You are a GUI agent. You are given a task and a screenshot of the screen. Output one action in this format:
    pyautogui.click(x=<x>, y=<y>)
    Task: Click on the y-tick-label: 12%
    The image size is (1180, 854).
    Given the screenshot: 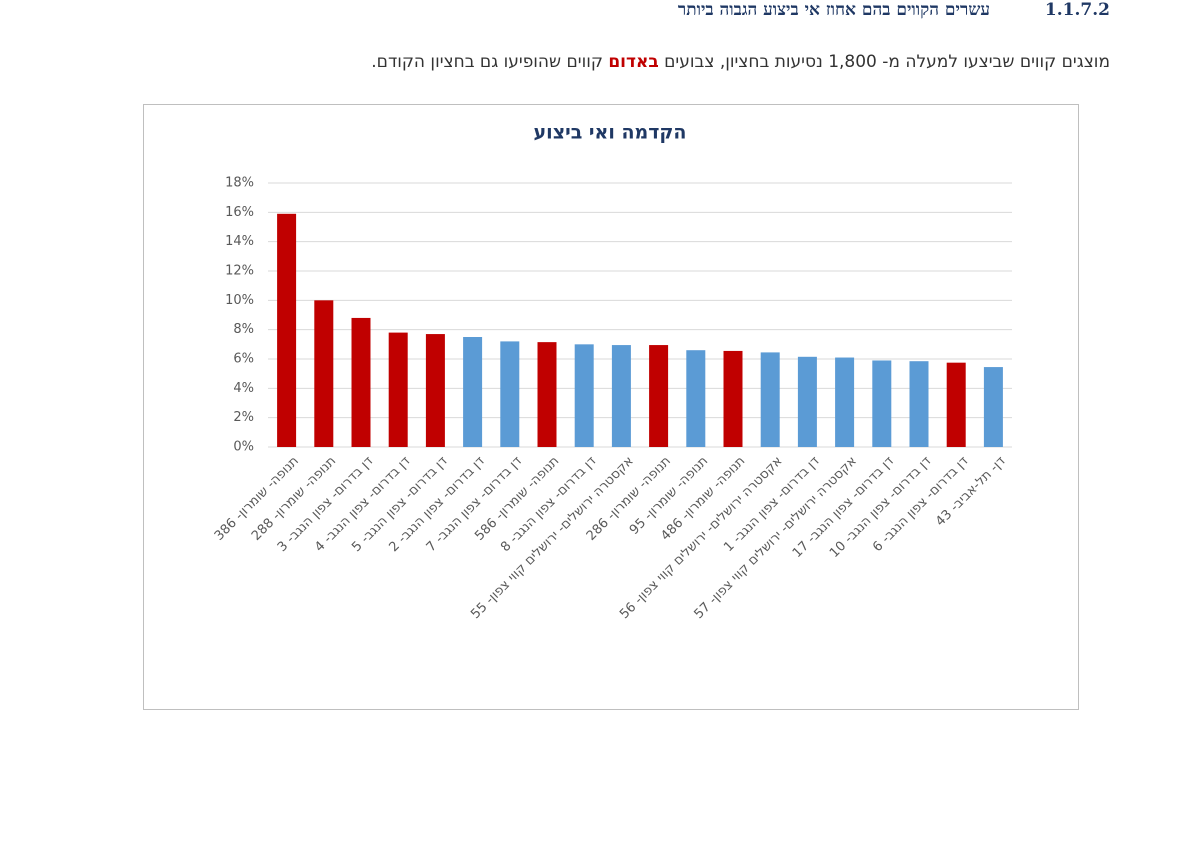 What is the action you would take?
    pyautogui.click(x=239, y=271)
    